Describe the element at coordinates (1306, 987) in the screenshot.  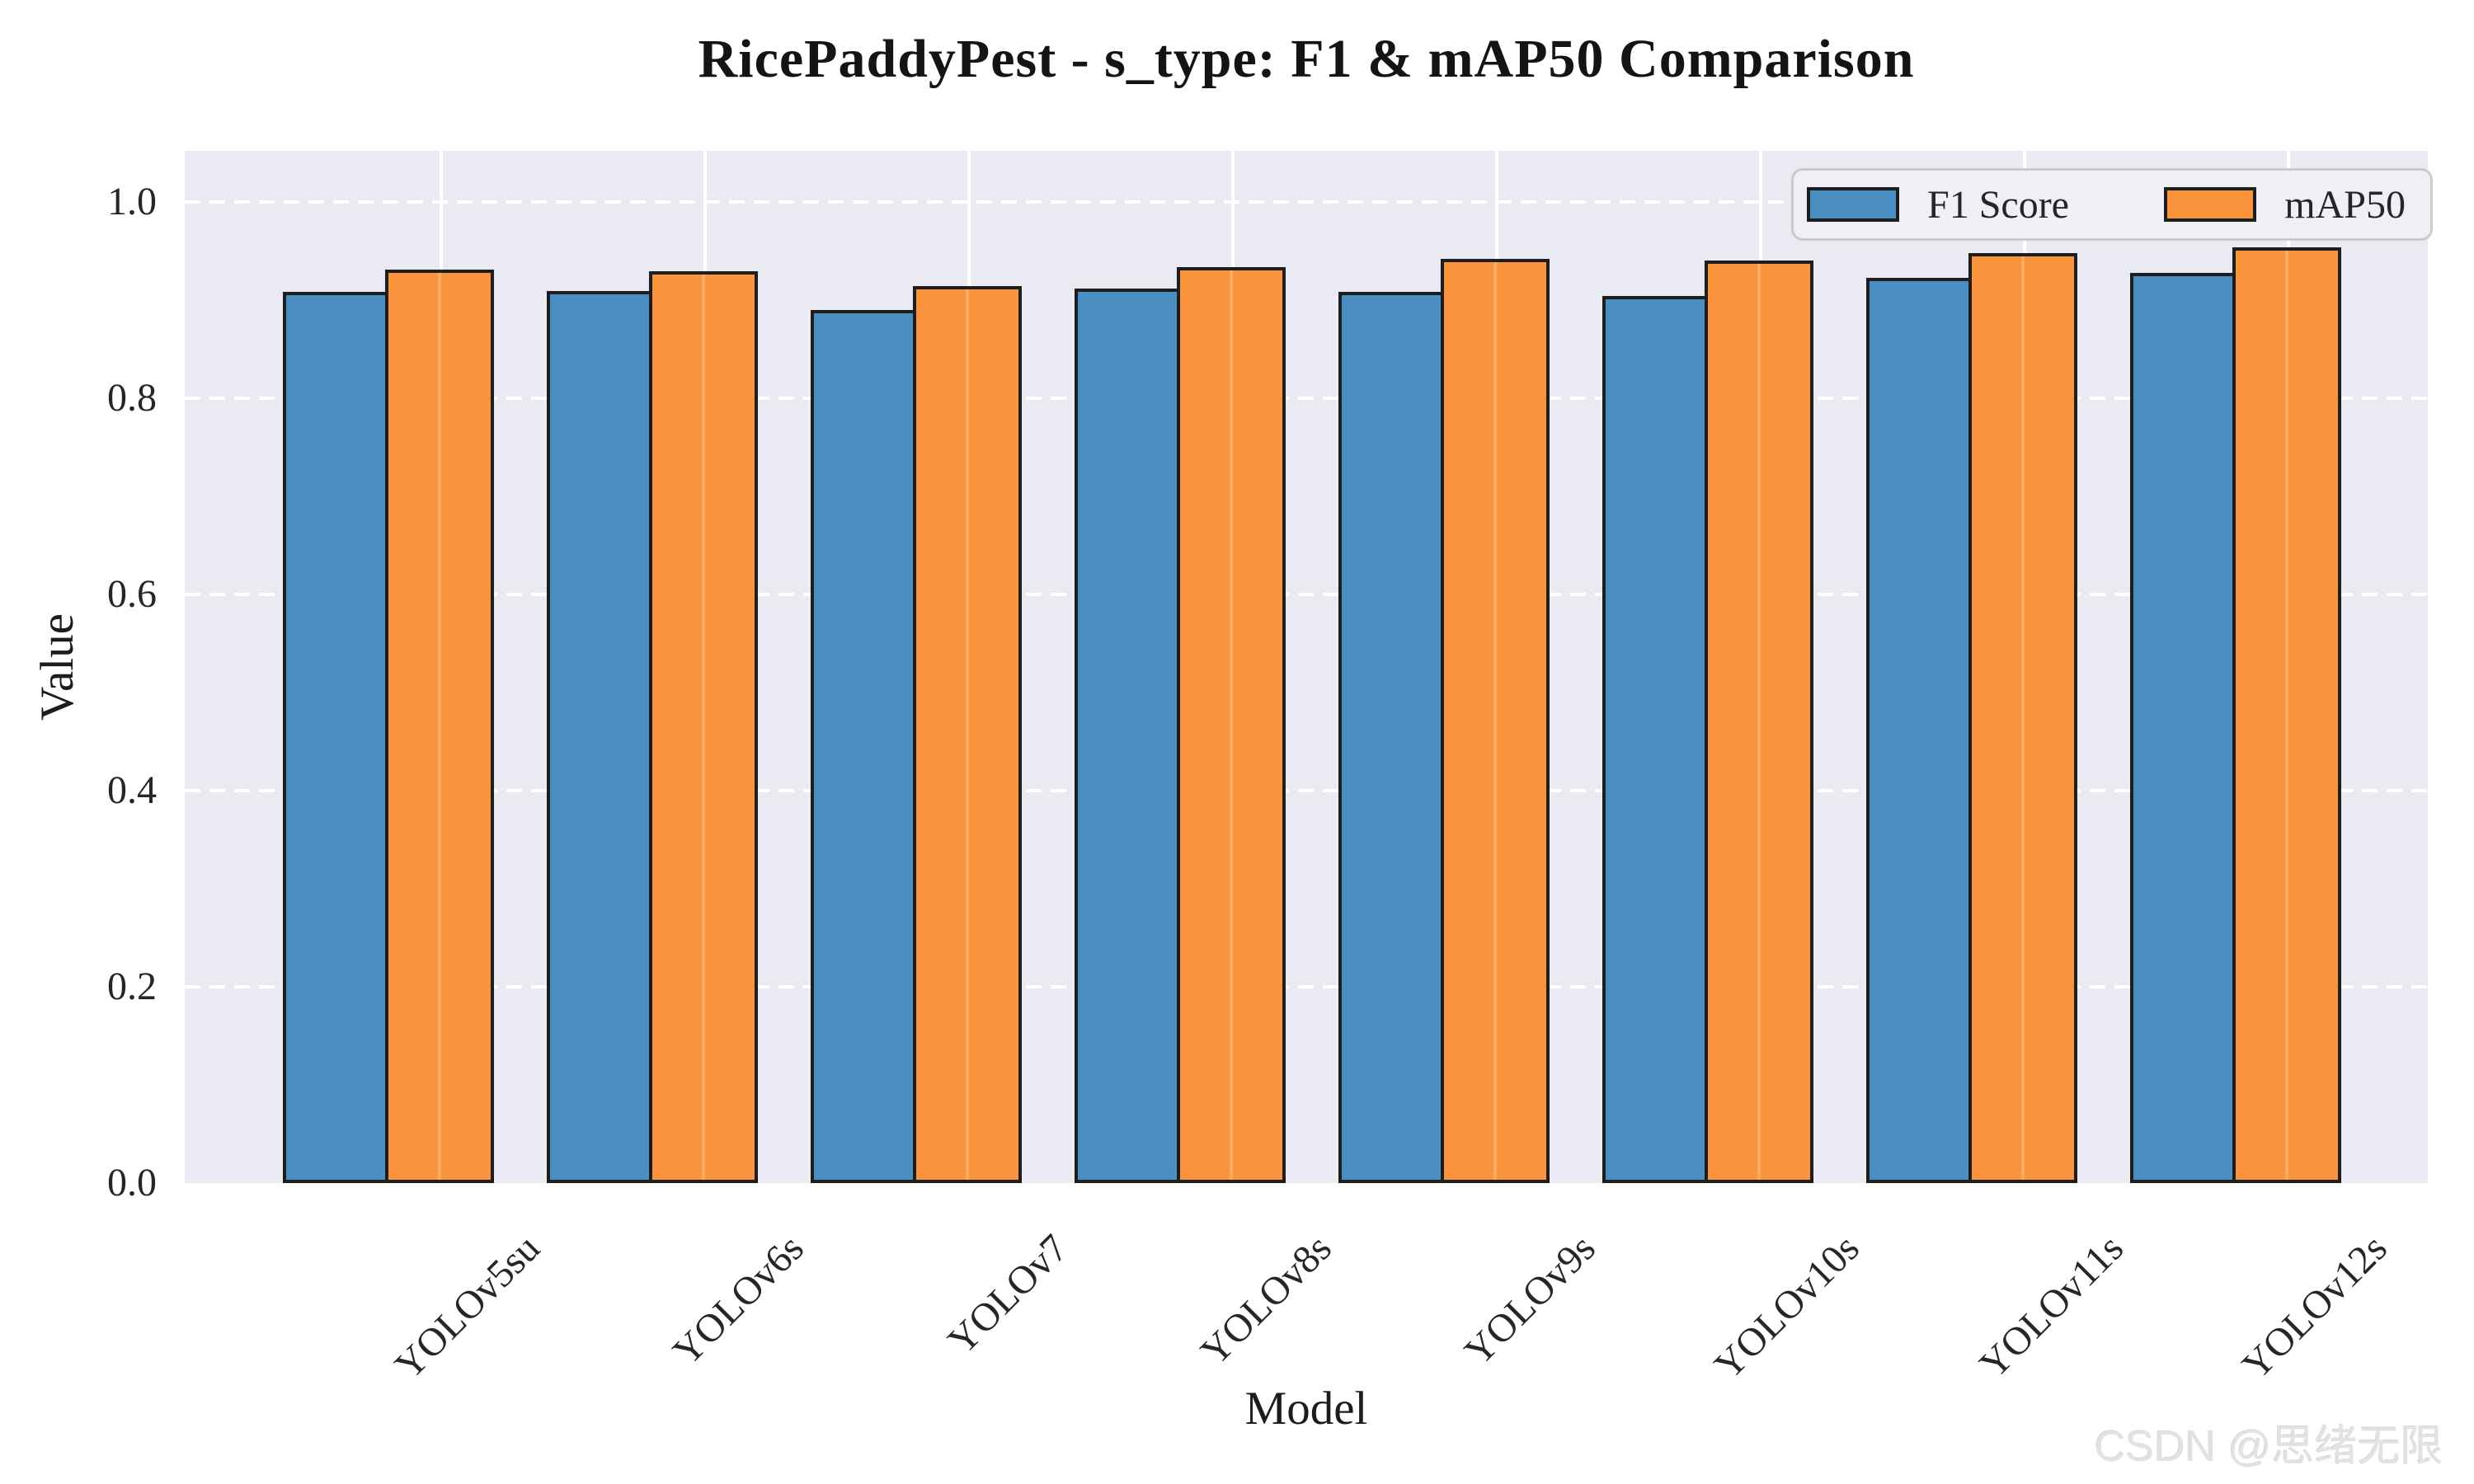
I see `h-gridline-0.2` at that location.